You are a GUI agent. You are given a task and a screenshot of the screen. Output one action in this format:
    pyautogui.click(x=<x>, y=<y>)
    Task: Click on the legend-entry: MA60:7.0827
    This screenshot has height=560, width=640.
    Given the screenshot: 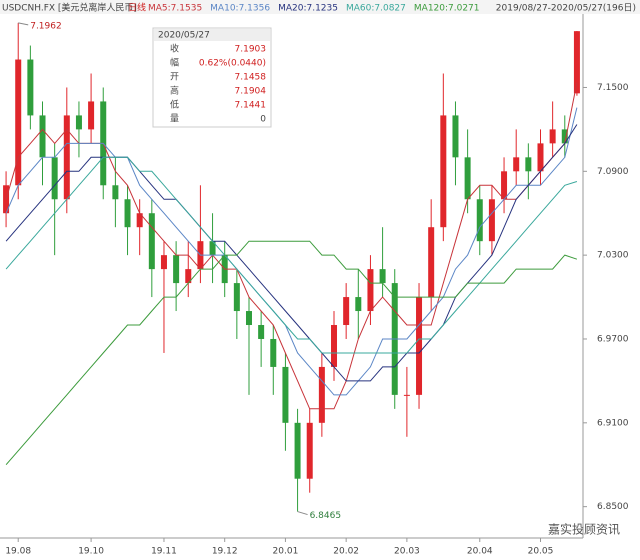 What is the action you would take?
    pyautogui.click(x=376, y=9)
    